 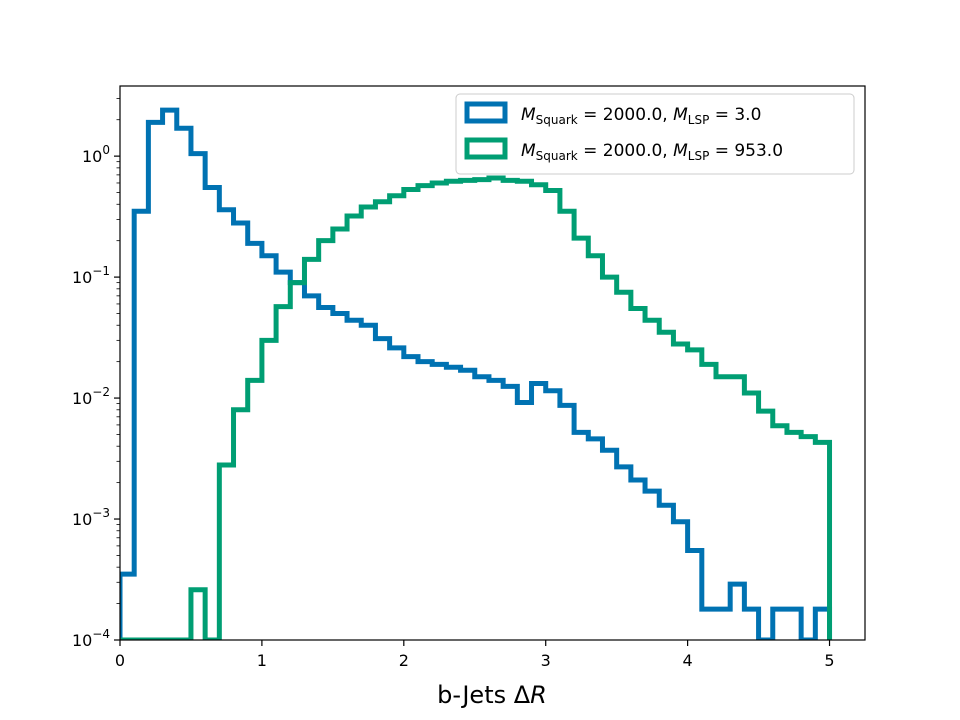 I want to click on x-axis-label: b-Jets ΔR, so click(x=492, y=695).